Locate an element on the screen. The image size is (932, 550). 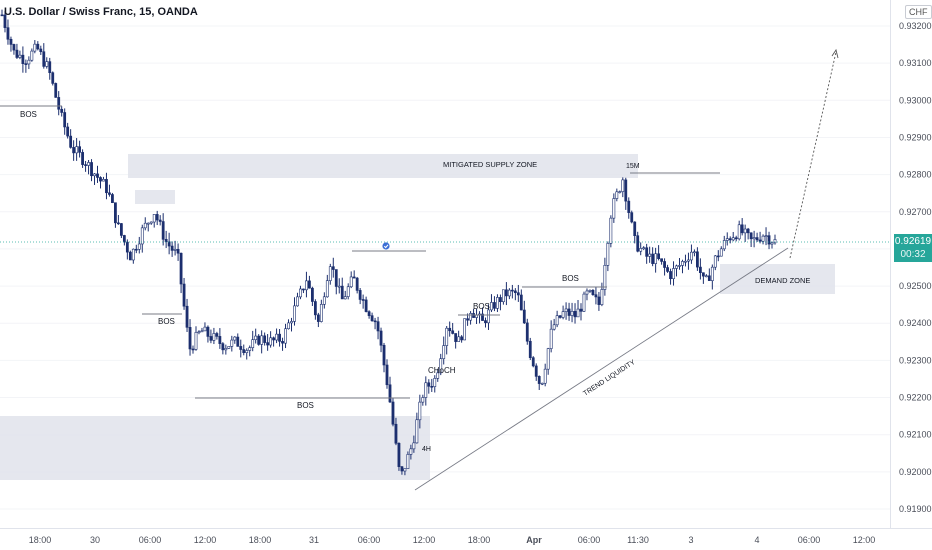
x-tick-label: 06:00 is located at coordinates (589, 540).